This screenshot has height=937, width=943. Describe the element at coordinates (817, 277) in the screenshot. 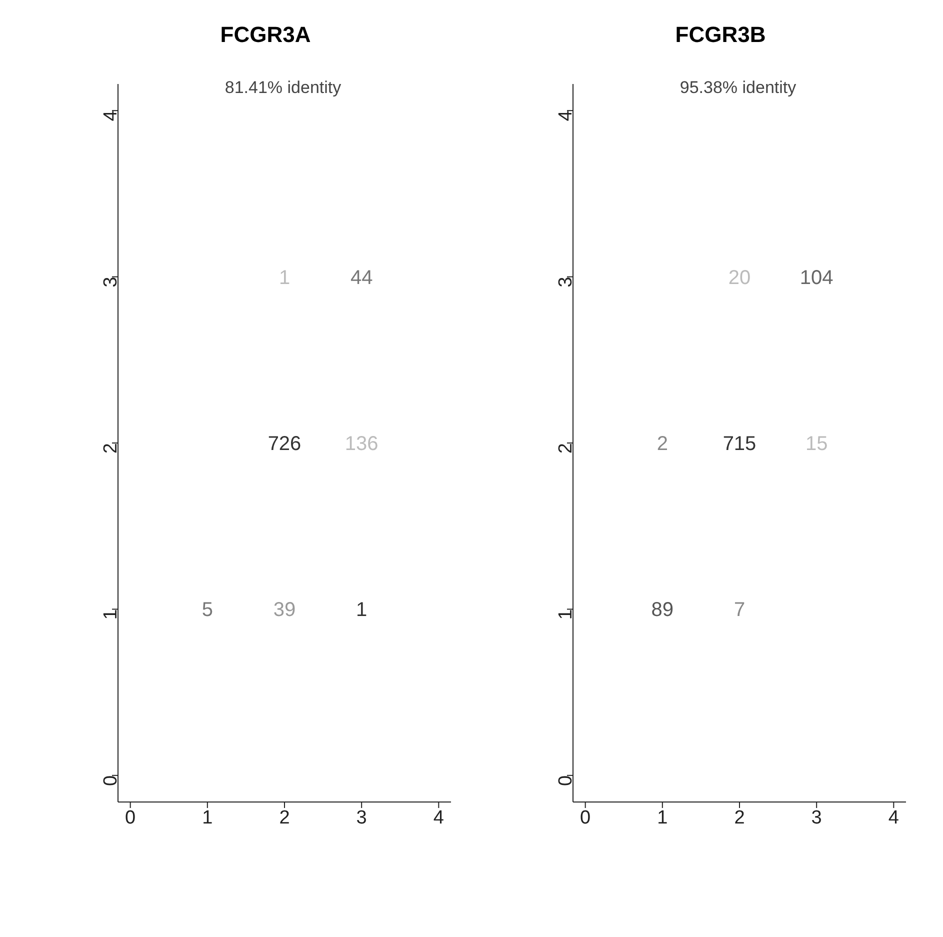

I see `data-label: 104` at that location.